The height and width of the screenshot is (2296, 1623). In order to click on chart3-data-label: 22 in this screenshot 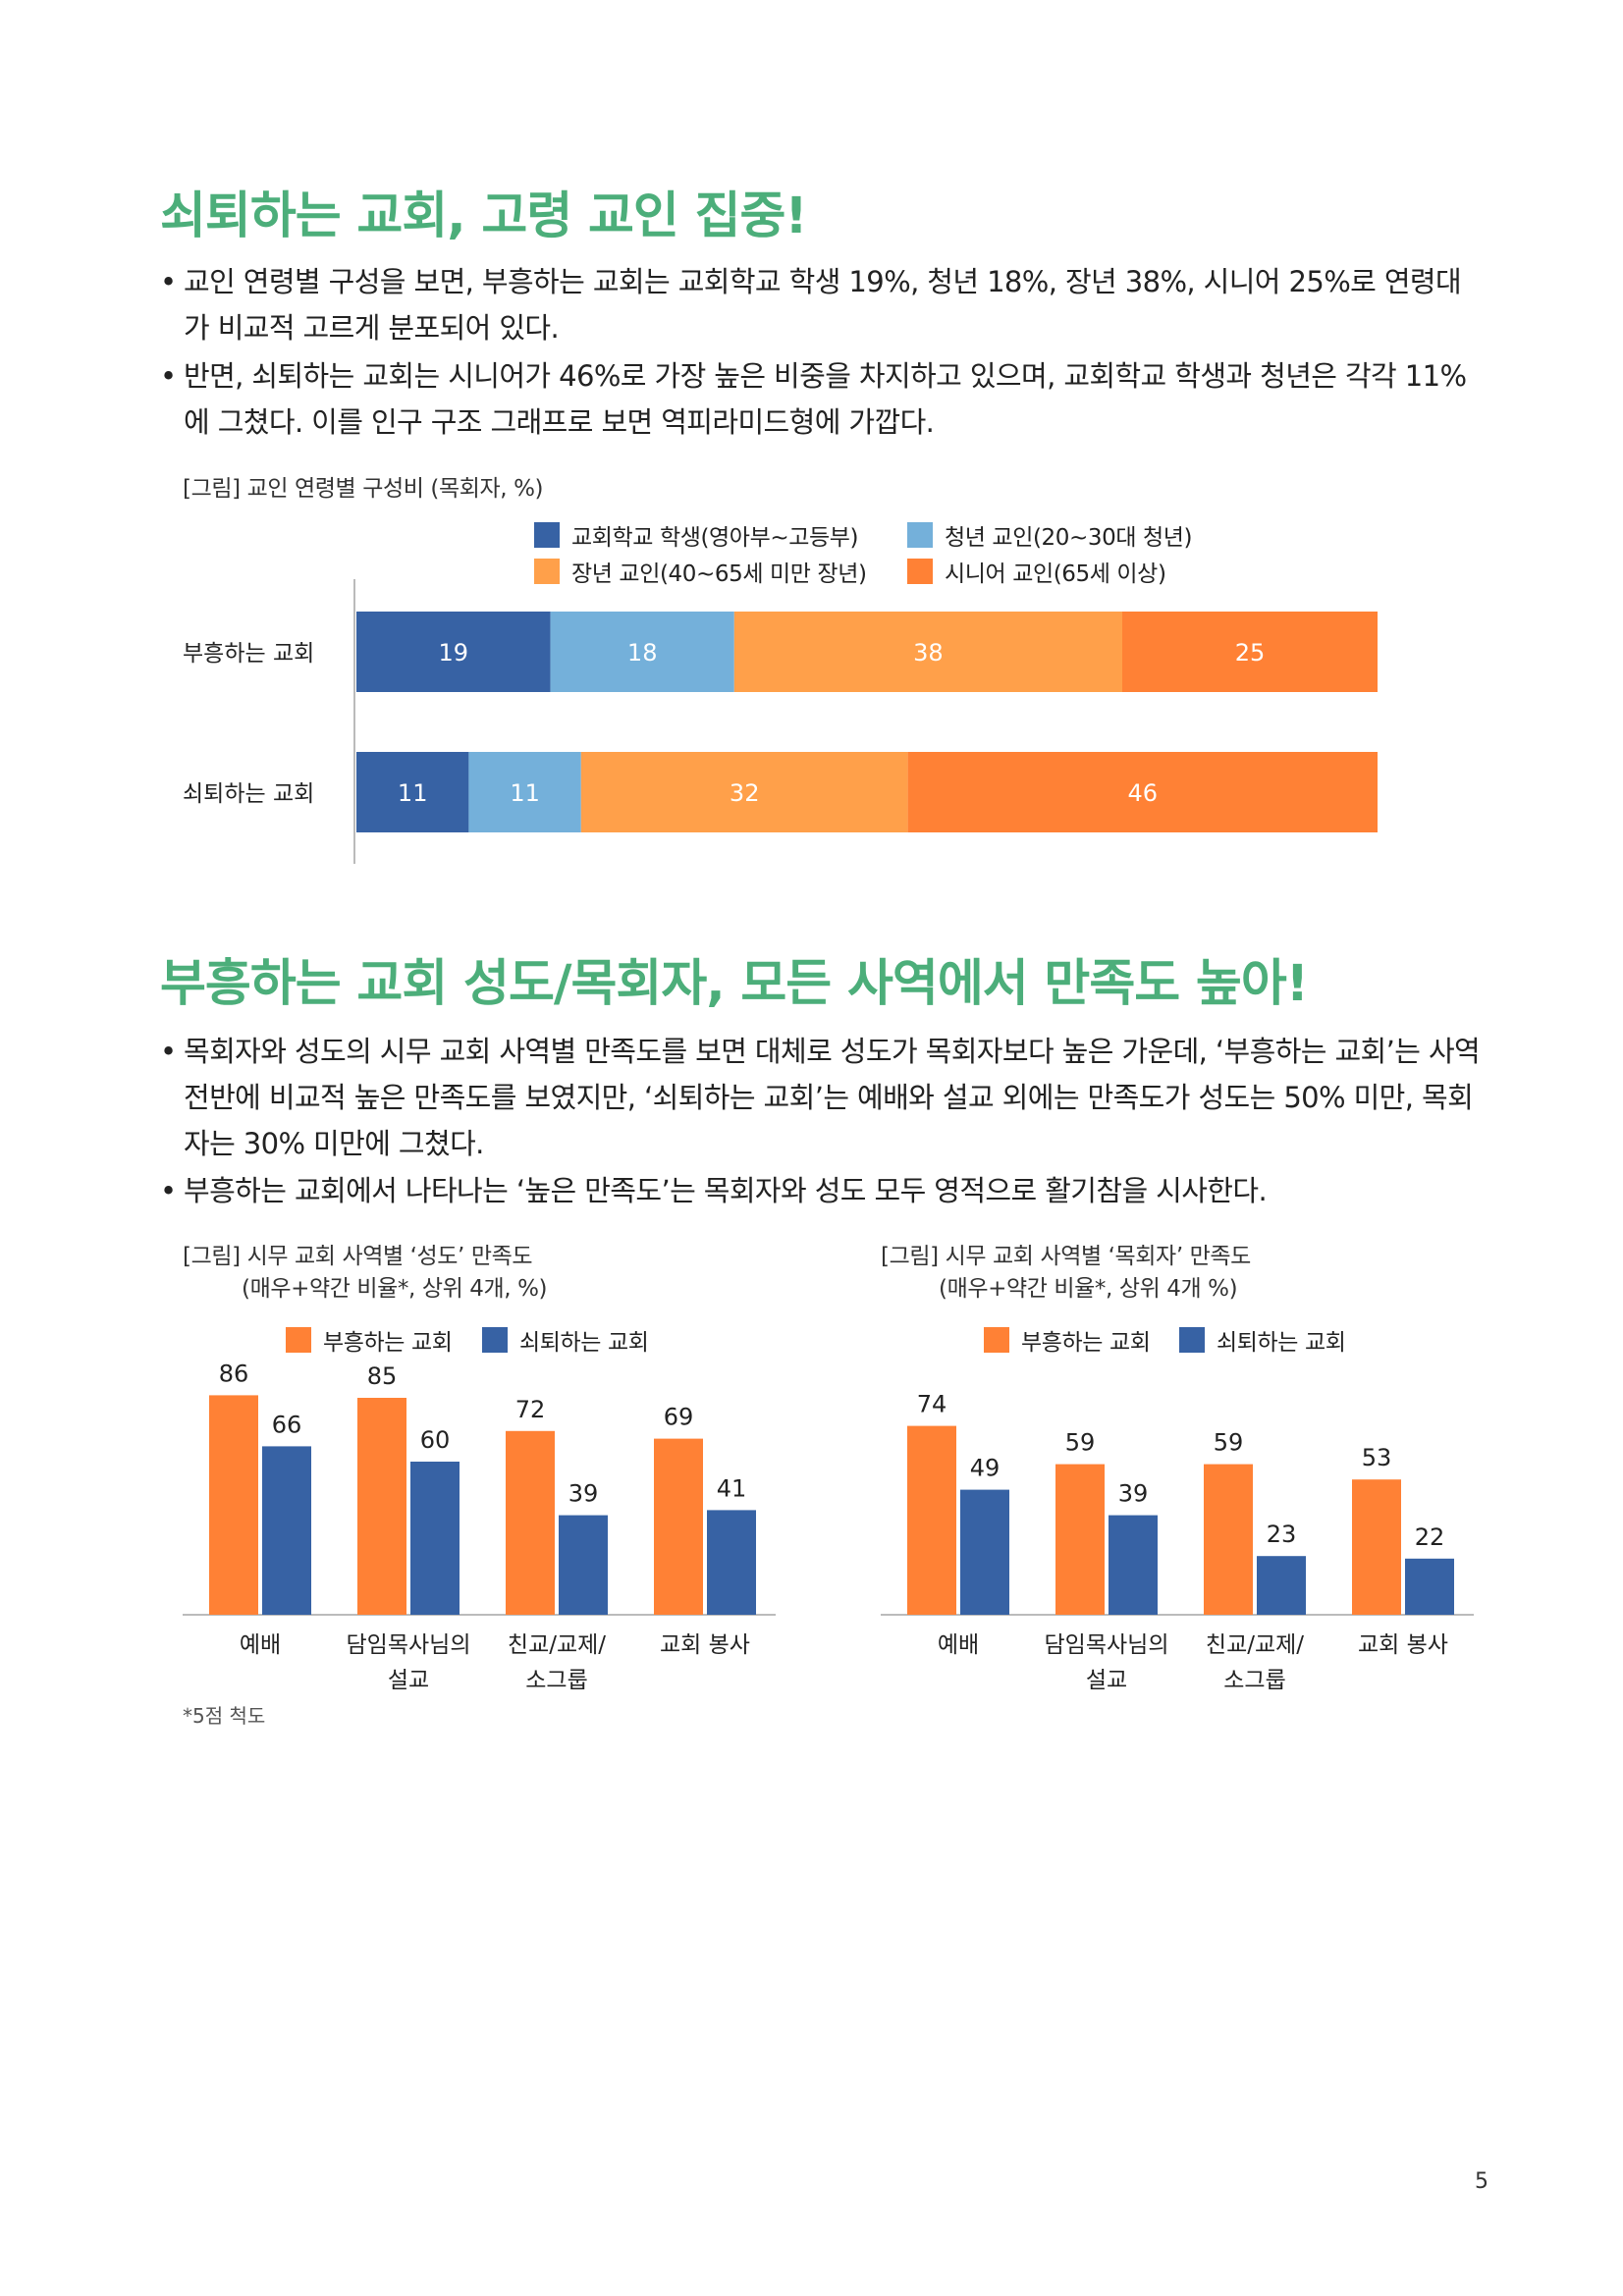, I will do `click(1430, 1537)`.